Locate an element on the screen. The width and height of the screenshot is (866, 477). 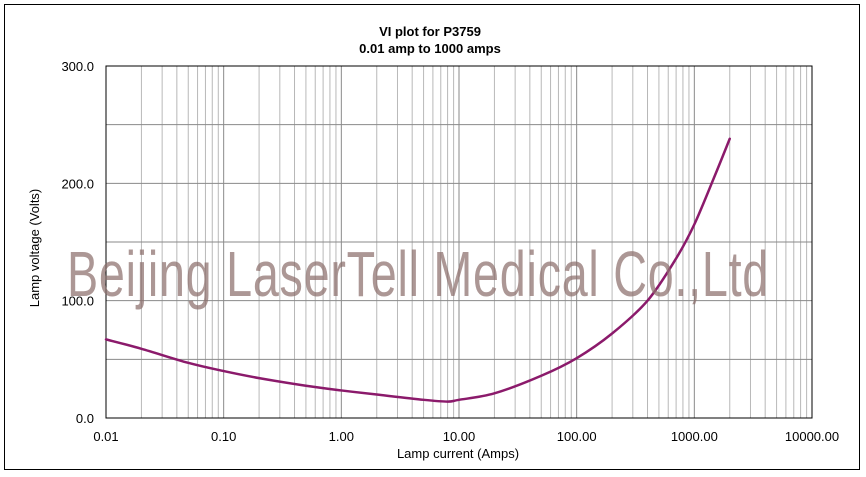
x-tick-labels: 0.01 0.10 1.00 10.00 100.00 1000.00 10000.00 is located at coordinates (466, 436).